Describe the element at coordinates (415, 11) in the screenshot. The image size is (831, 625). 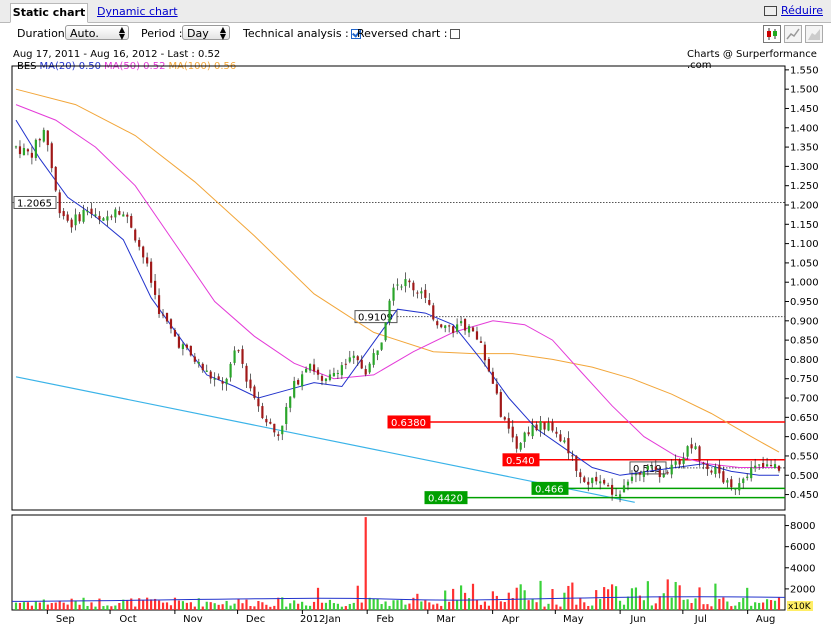
I see `tab-bar: Static chart Dynamic chart Réduire` at that location.